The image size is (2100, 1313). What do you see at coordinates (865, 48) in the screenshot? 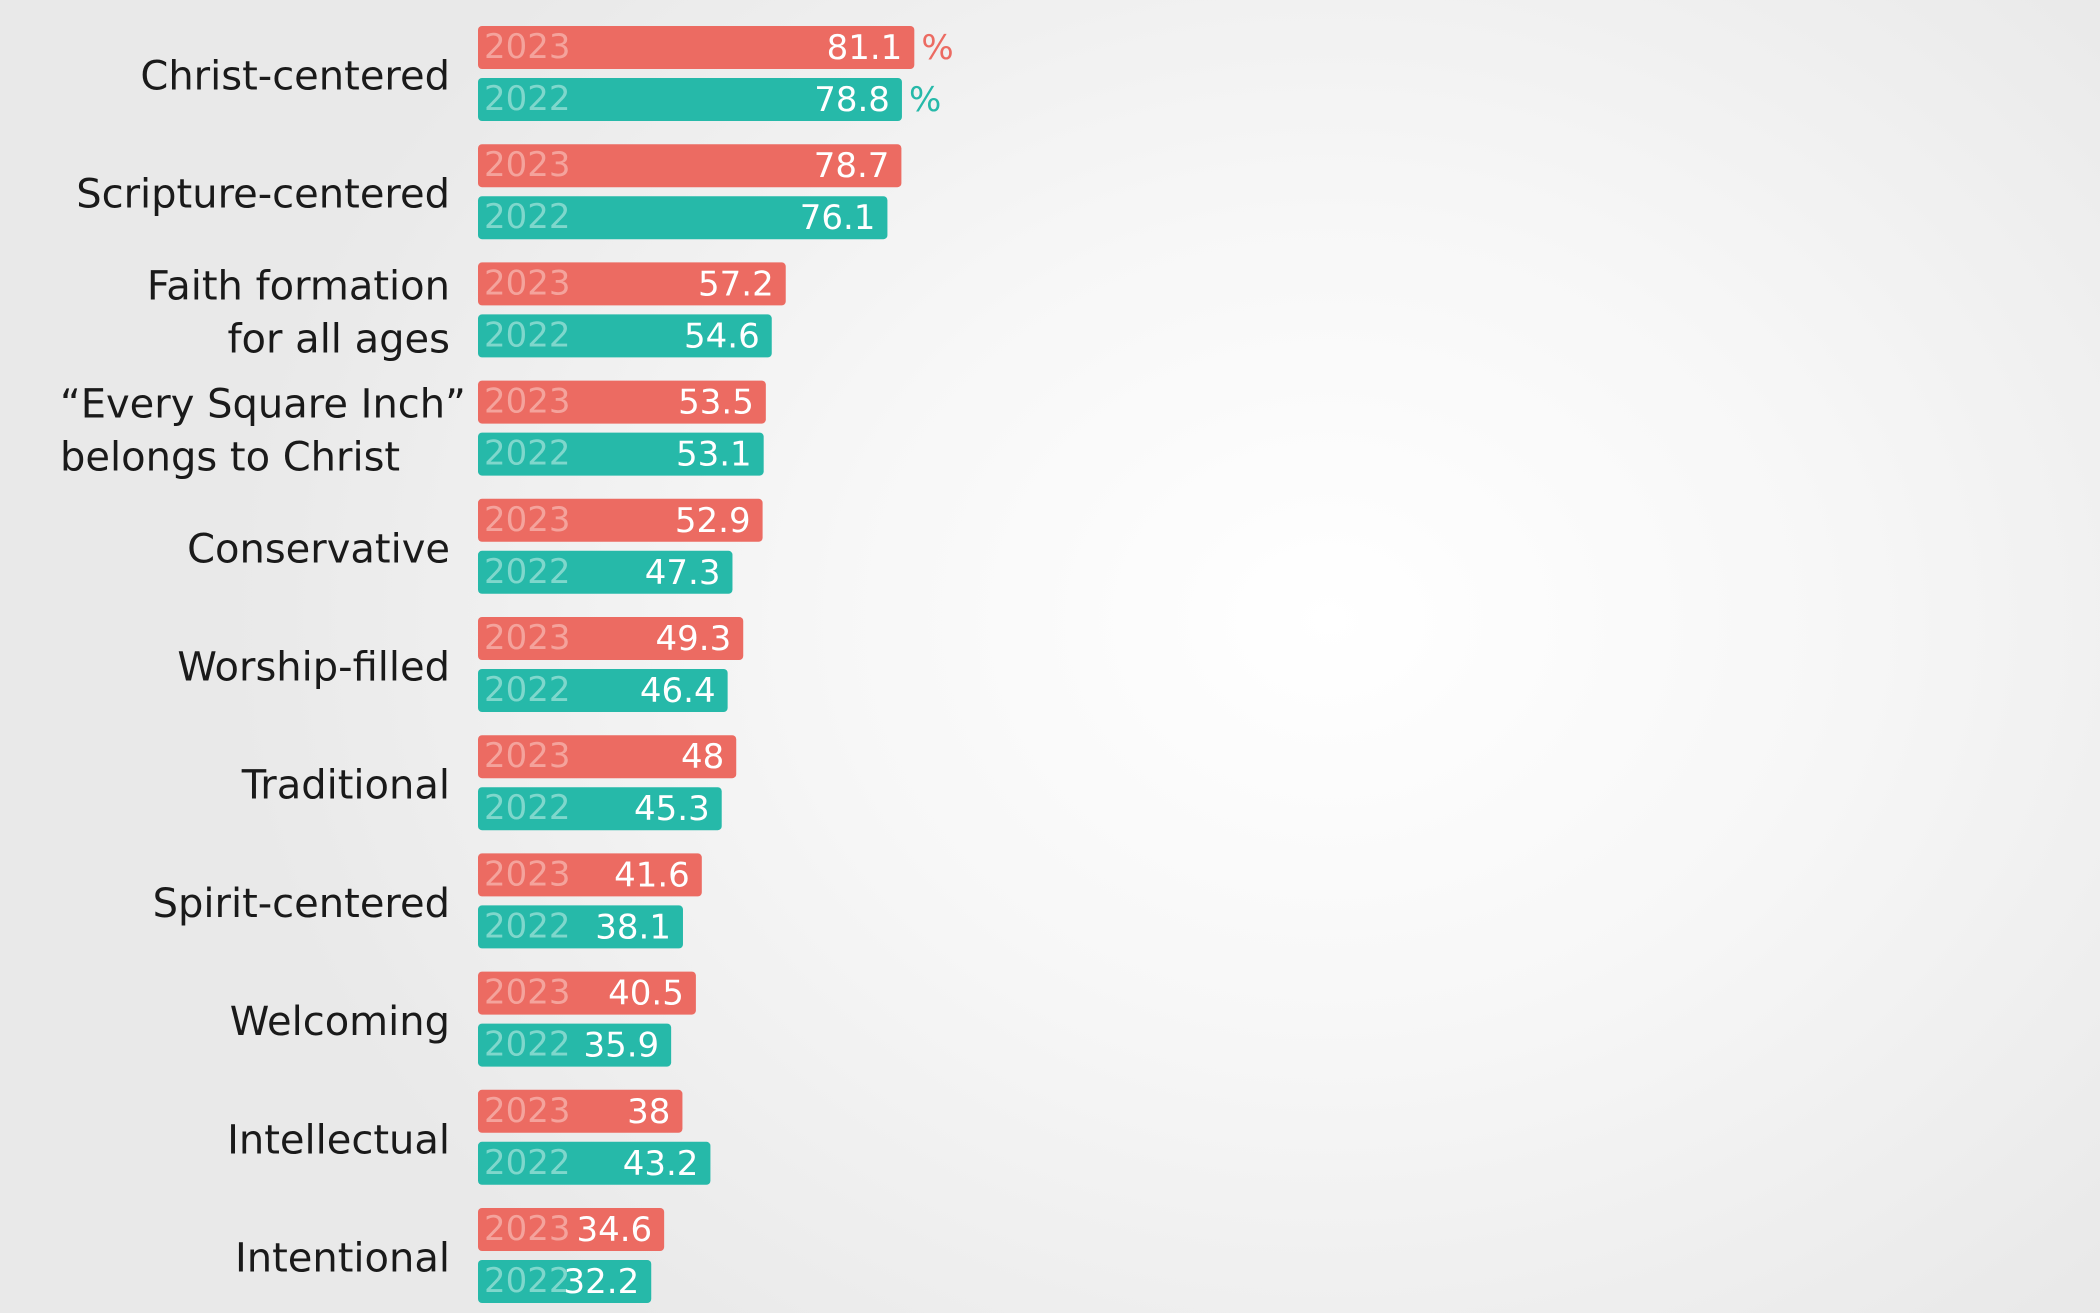
I see `value-label-2023-christ-centered: 81.1` at bounding box center [865, 48].